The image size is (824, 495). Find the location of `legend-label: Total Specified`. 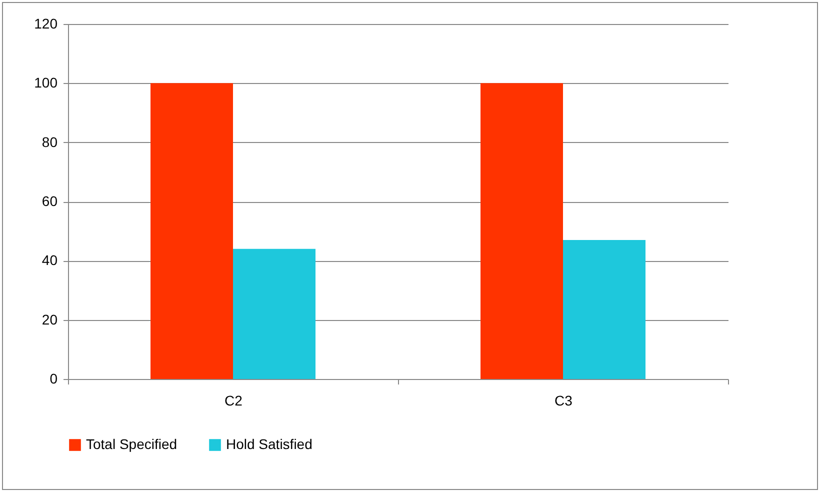

legend-label: Total Specified is located at coordinates (132, 444).